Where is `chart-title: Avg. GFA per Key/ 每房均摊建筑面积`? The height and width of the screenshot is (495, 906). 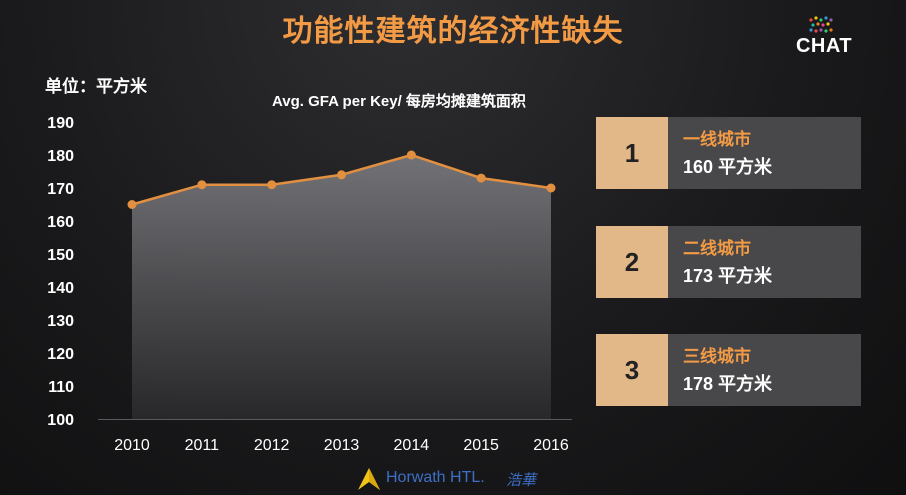
chart-title: Avg. GFA per Key/ 每房均摊建筑面积 is located at coordinates (399, 101).